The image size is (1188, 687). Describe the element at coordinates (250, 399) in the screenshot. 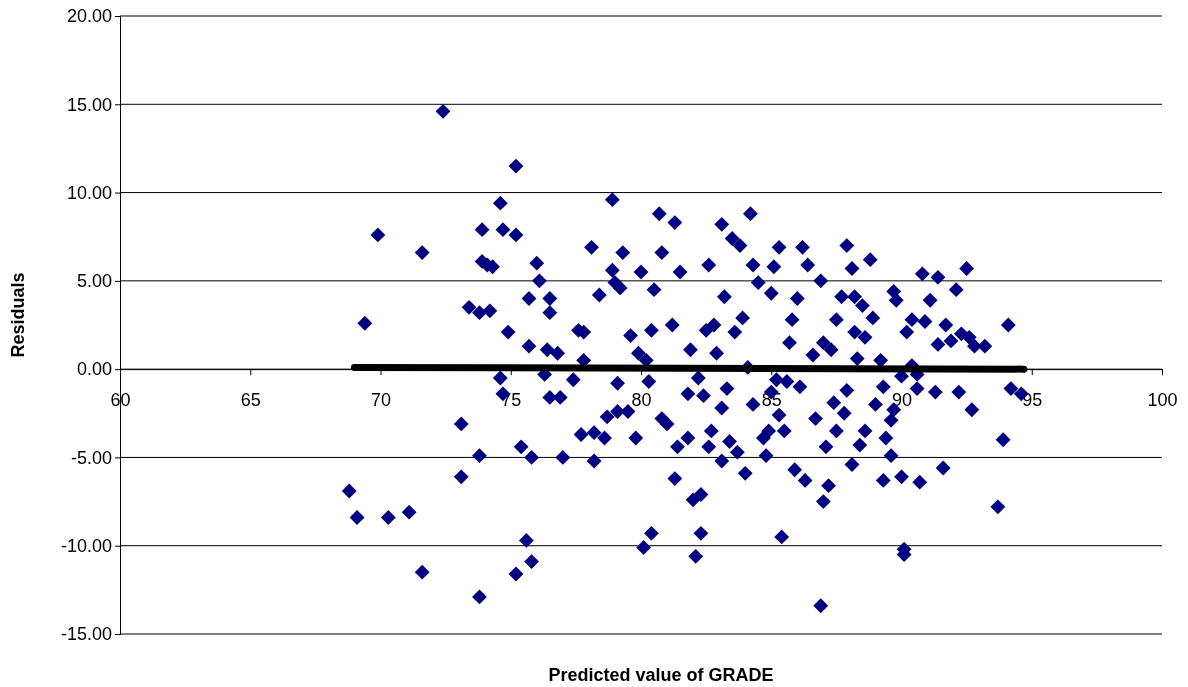

I see `x-tick-label: 65` at that location.